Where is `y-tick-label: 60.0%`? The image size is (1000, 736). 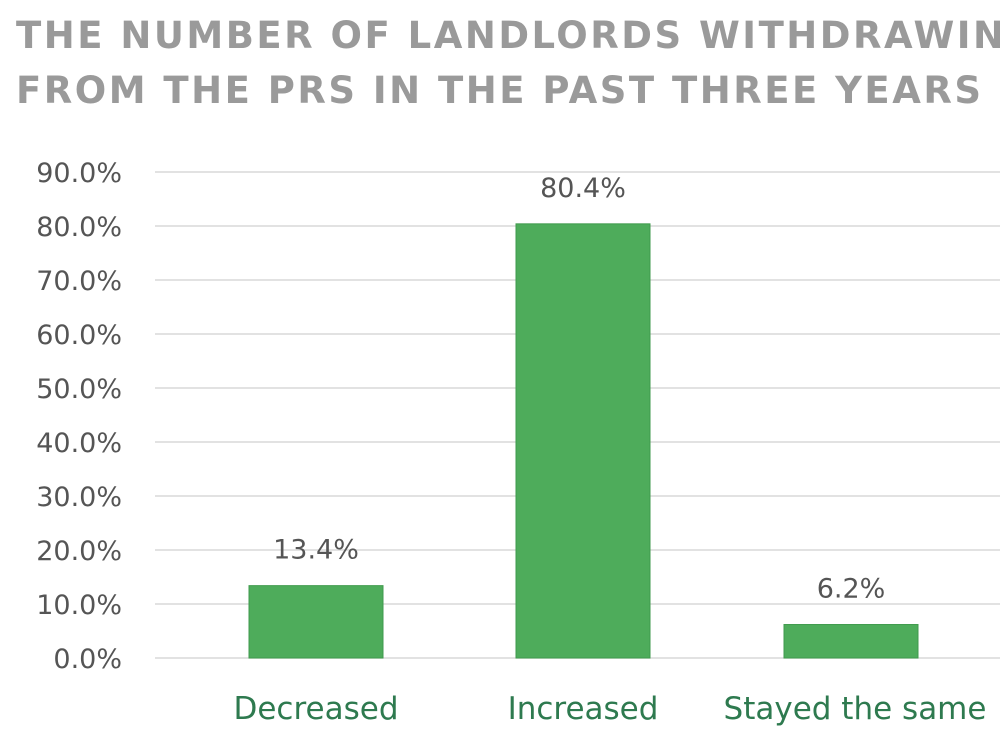
y-tick-label: 60.0% is located at coordinates (79, 335).